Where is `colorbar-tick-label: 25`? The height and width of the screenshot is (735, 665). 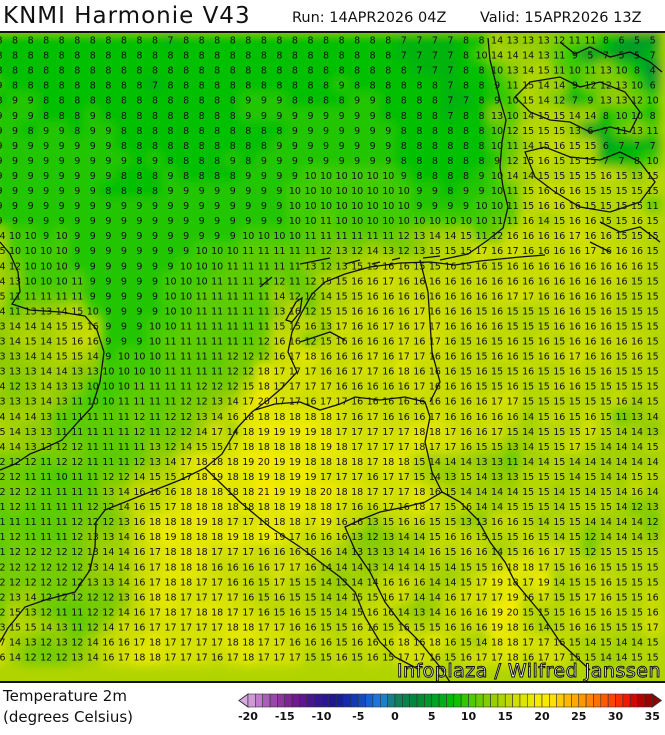 colorbar-tick-label: 25 is located at coordinates (578, 716).